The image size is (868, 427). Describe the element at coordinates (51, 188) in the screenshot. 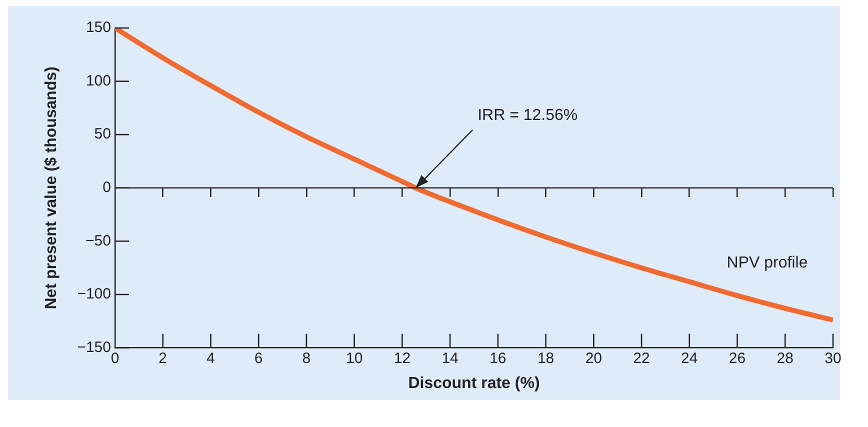

I see `y-axis-title: Net present value ($ thousands)` at that location.